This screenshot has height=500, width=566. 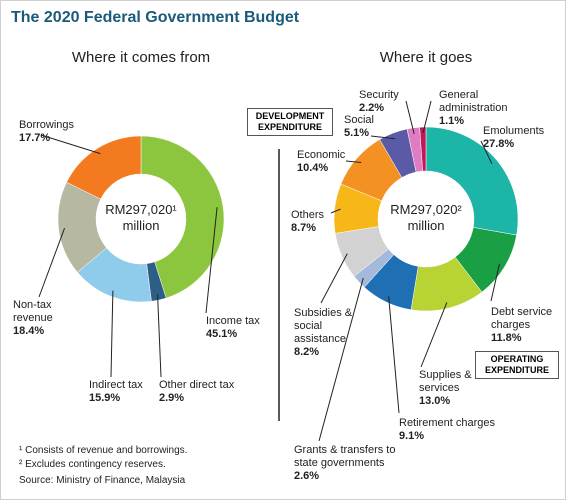 I want to click on slice-label: Others 8.7%, so click(x=307, y=222).